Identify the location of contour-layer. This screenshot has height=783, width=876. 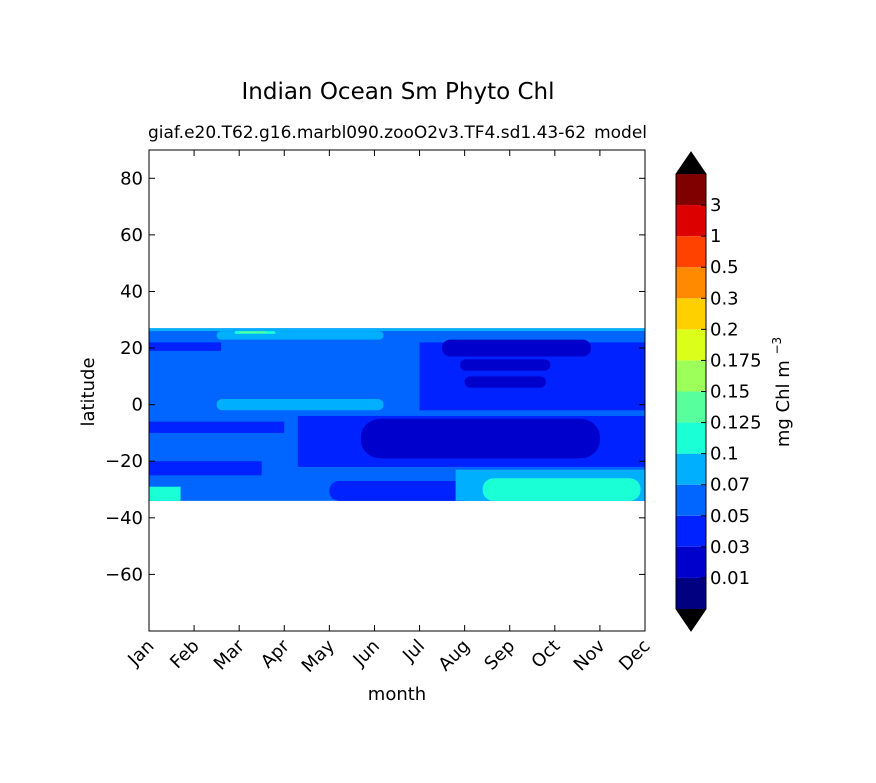
(397, 414).